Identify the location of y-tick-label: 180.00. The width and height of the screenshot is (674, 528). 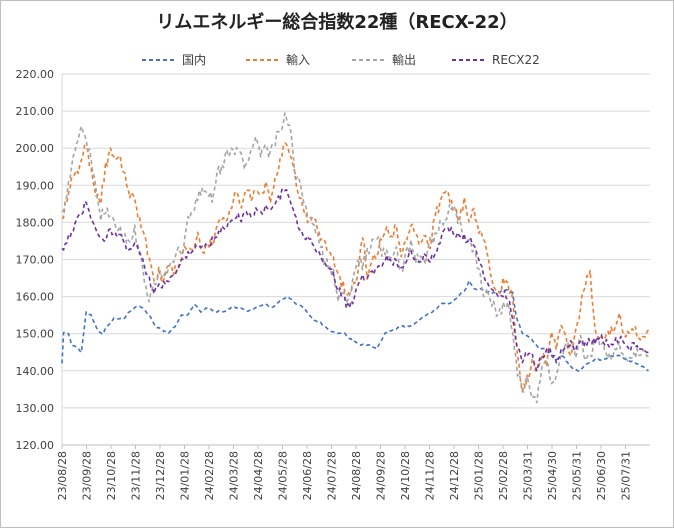
(35, 222).